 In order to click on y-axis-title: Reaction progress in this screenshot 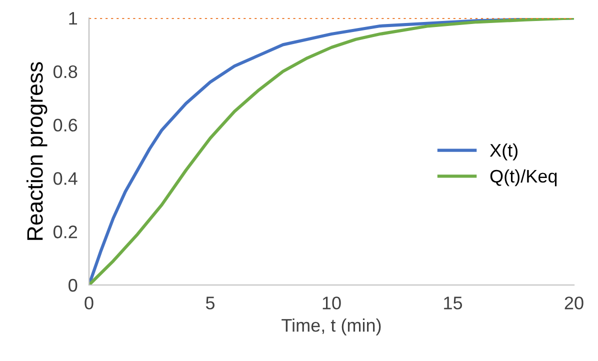, I will do `click(37, 151)`.